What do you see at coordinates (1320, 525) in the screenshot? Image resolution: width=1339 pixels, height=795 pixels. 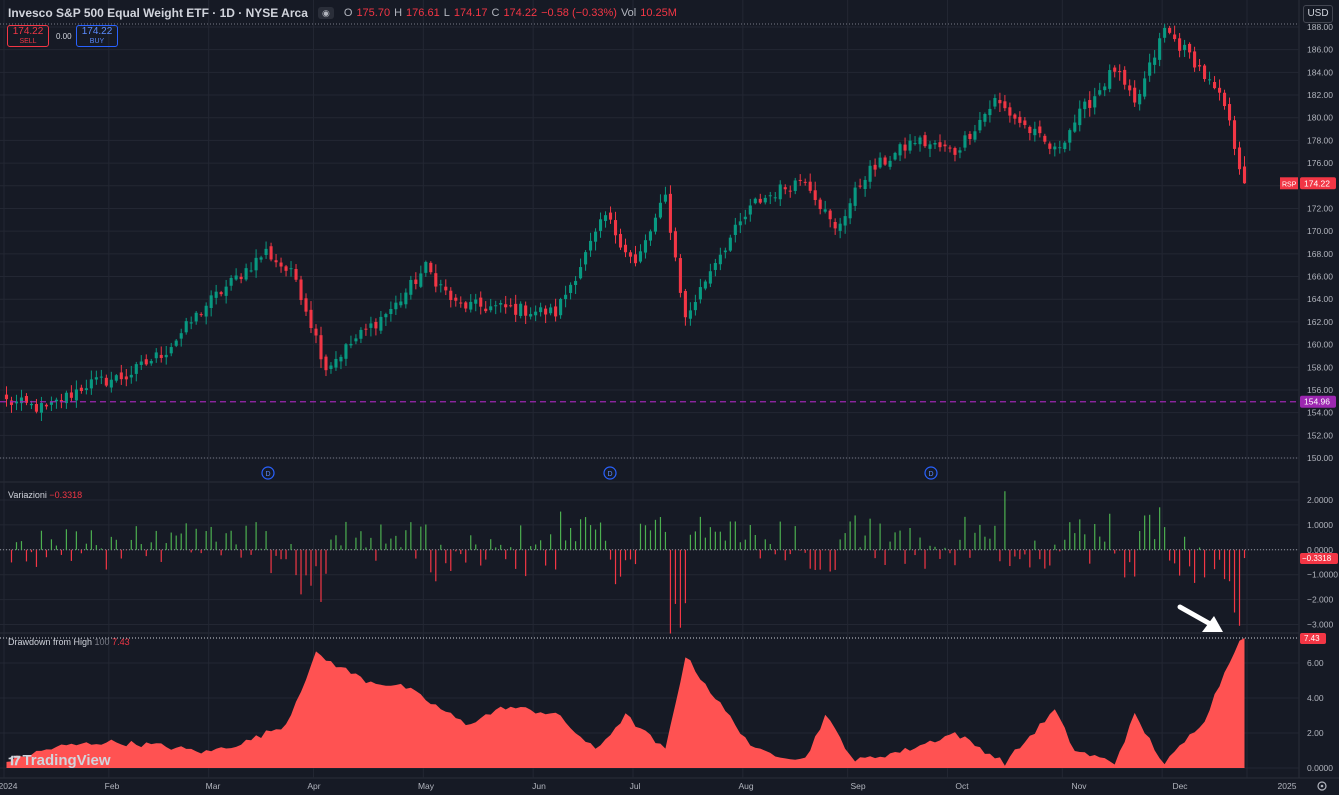 I see `variazioni-tick-label: 1.0000` at bounding box center [1320, 525].